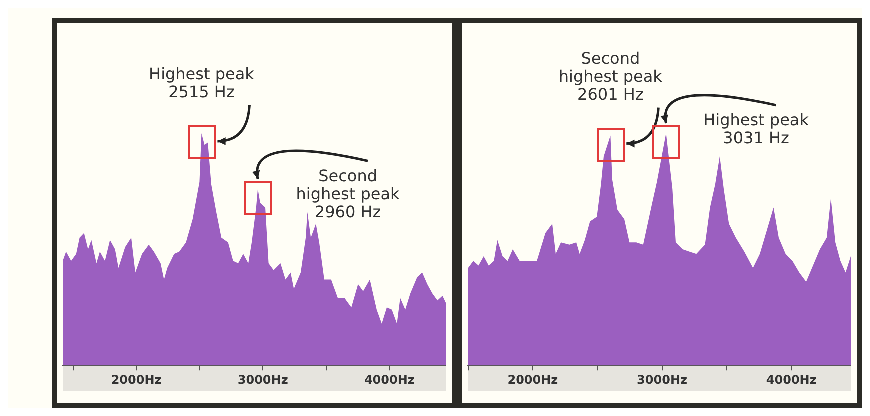 The width and height of the screenshot is (870, 416). I want to click on annotation: Second highest peak 2960 Hz, so click(348, 194).